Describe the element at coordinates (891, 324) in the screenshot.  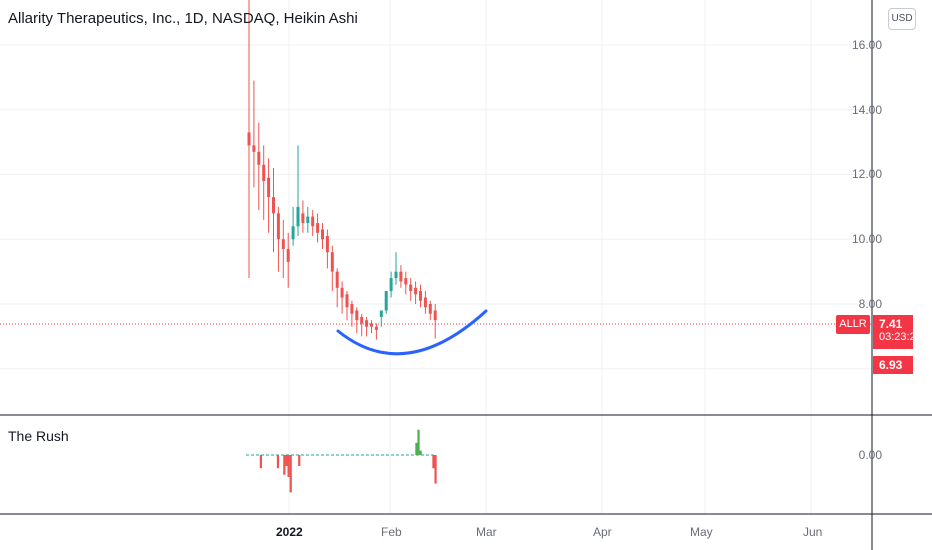
I see `last-price-value: 7.41` at that location.